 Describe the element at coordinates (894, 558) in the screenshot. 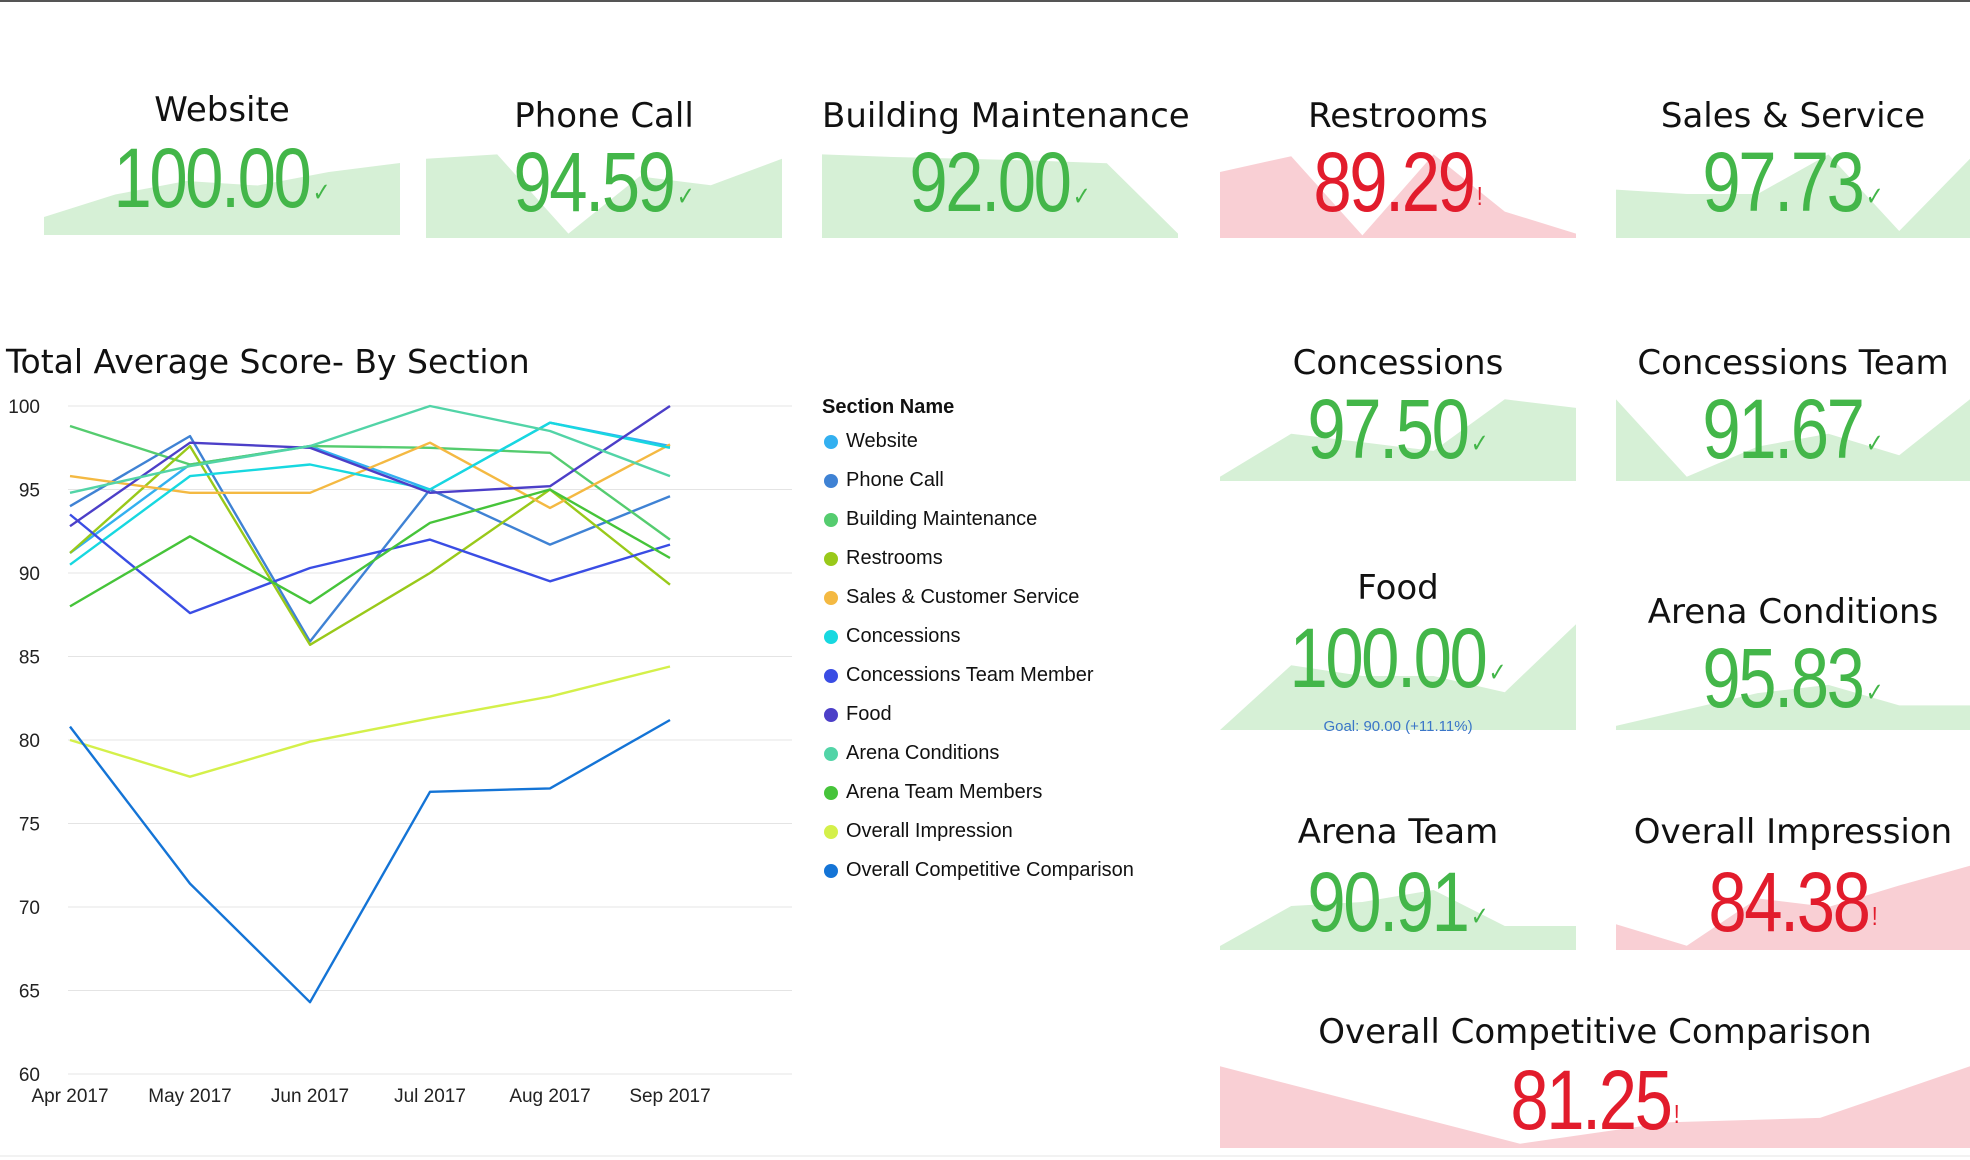

I see `legend-label: Restrooms` at that location.